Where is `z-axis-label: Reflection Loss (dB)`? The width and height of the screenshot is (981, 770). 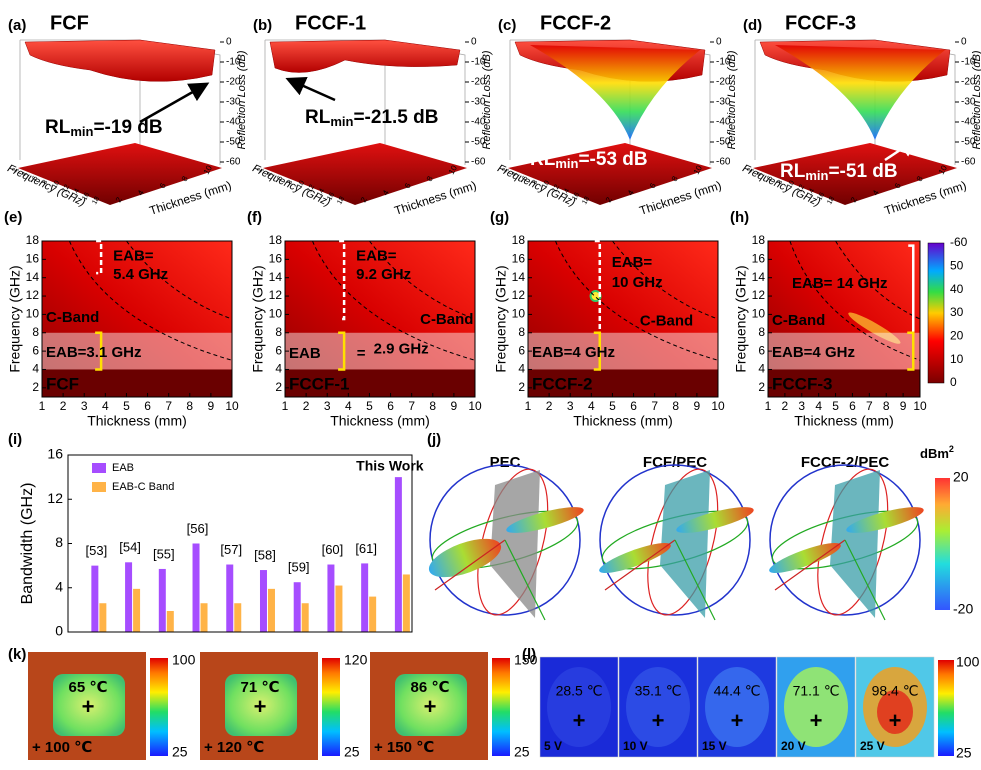 z-axis-label: Reflection Loss (dB) is located at coordinates (976, 99).